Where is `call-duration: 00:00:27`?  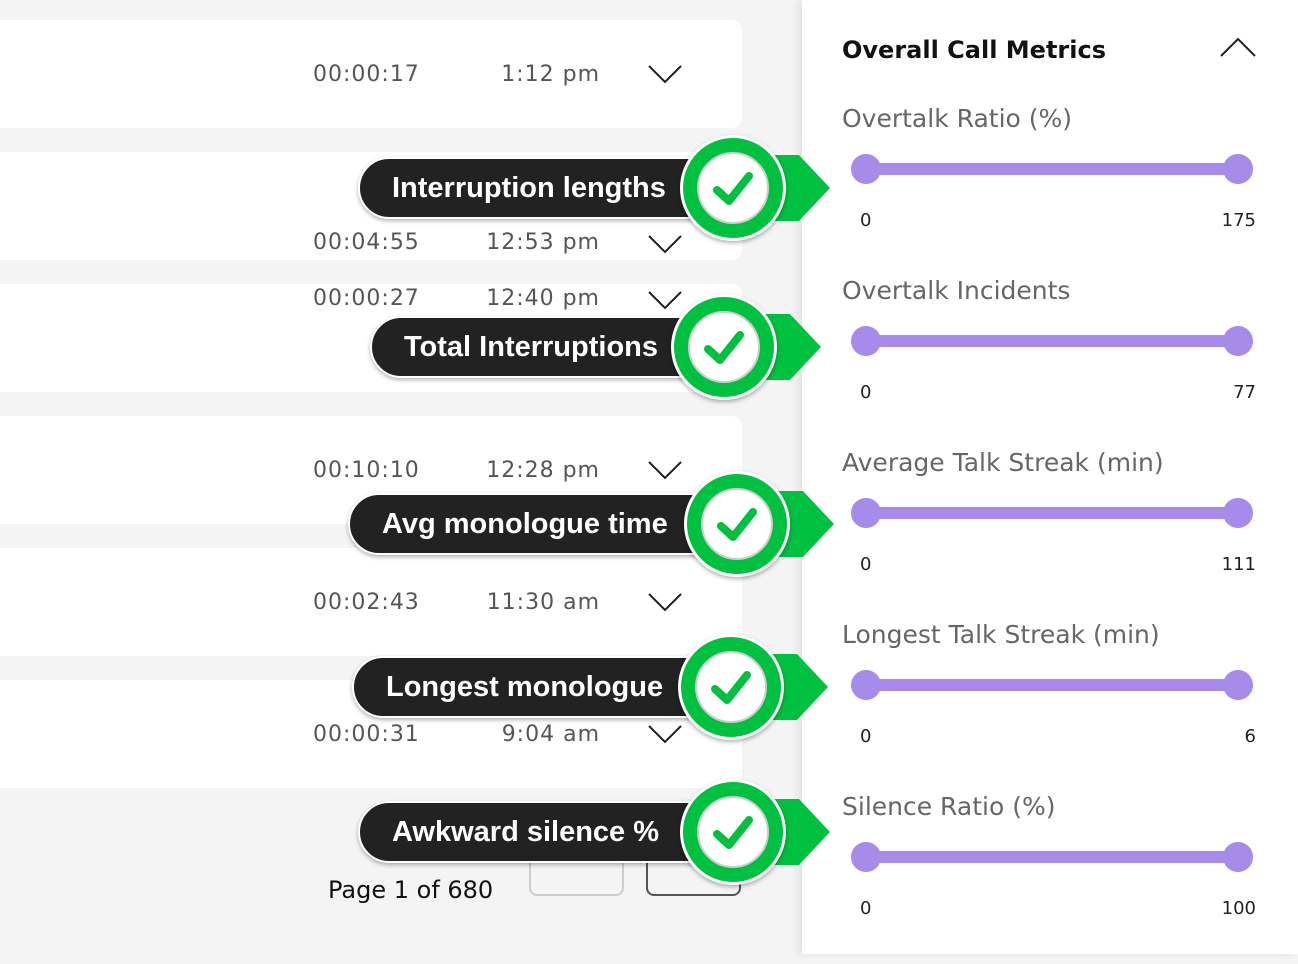
call-duration: 00:00:27 is located at coordinates (366, 298).